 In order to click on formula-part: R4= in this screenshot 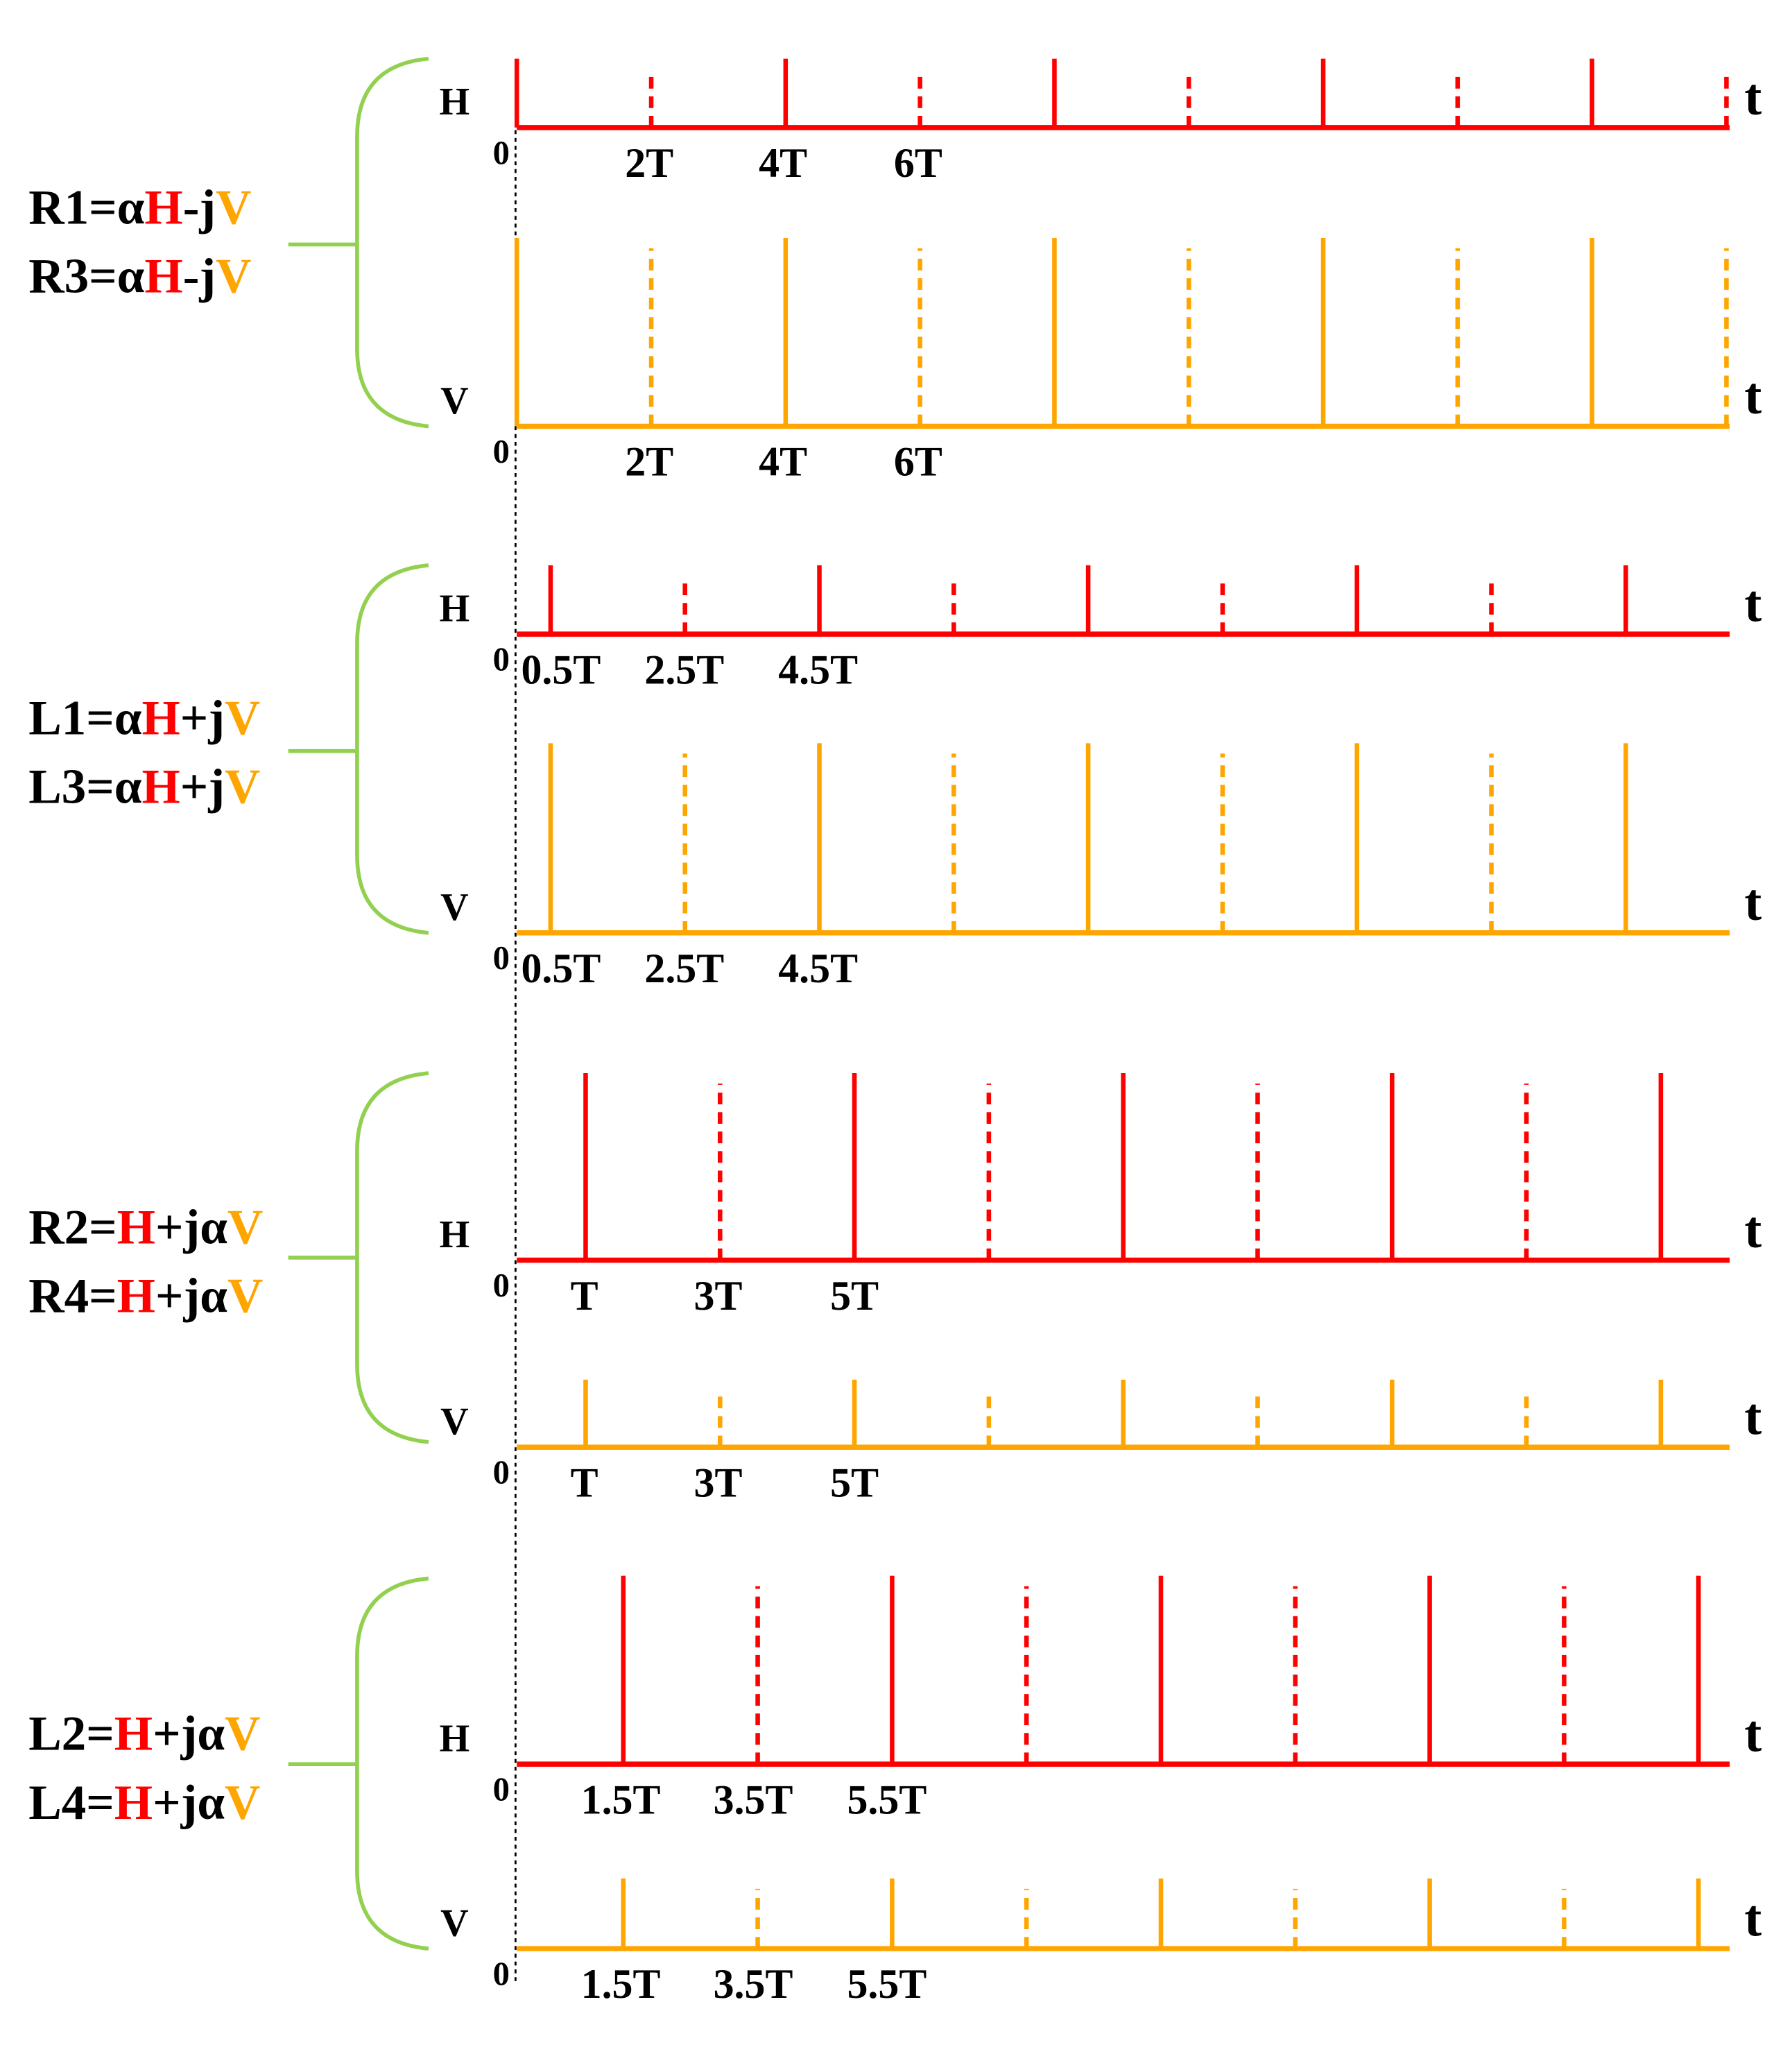, I will do `click(72, 1296)`.